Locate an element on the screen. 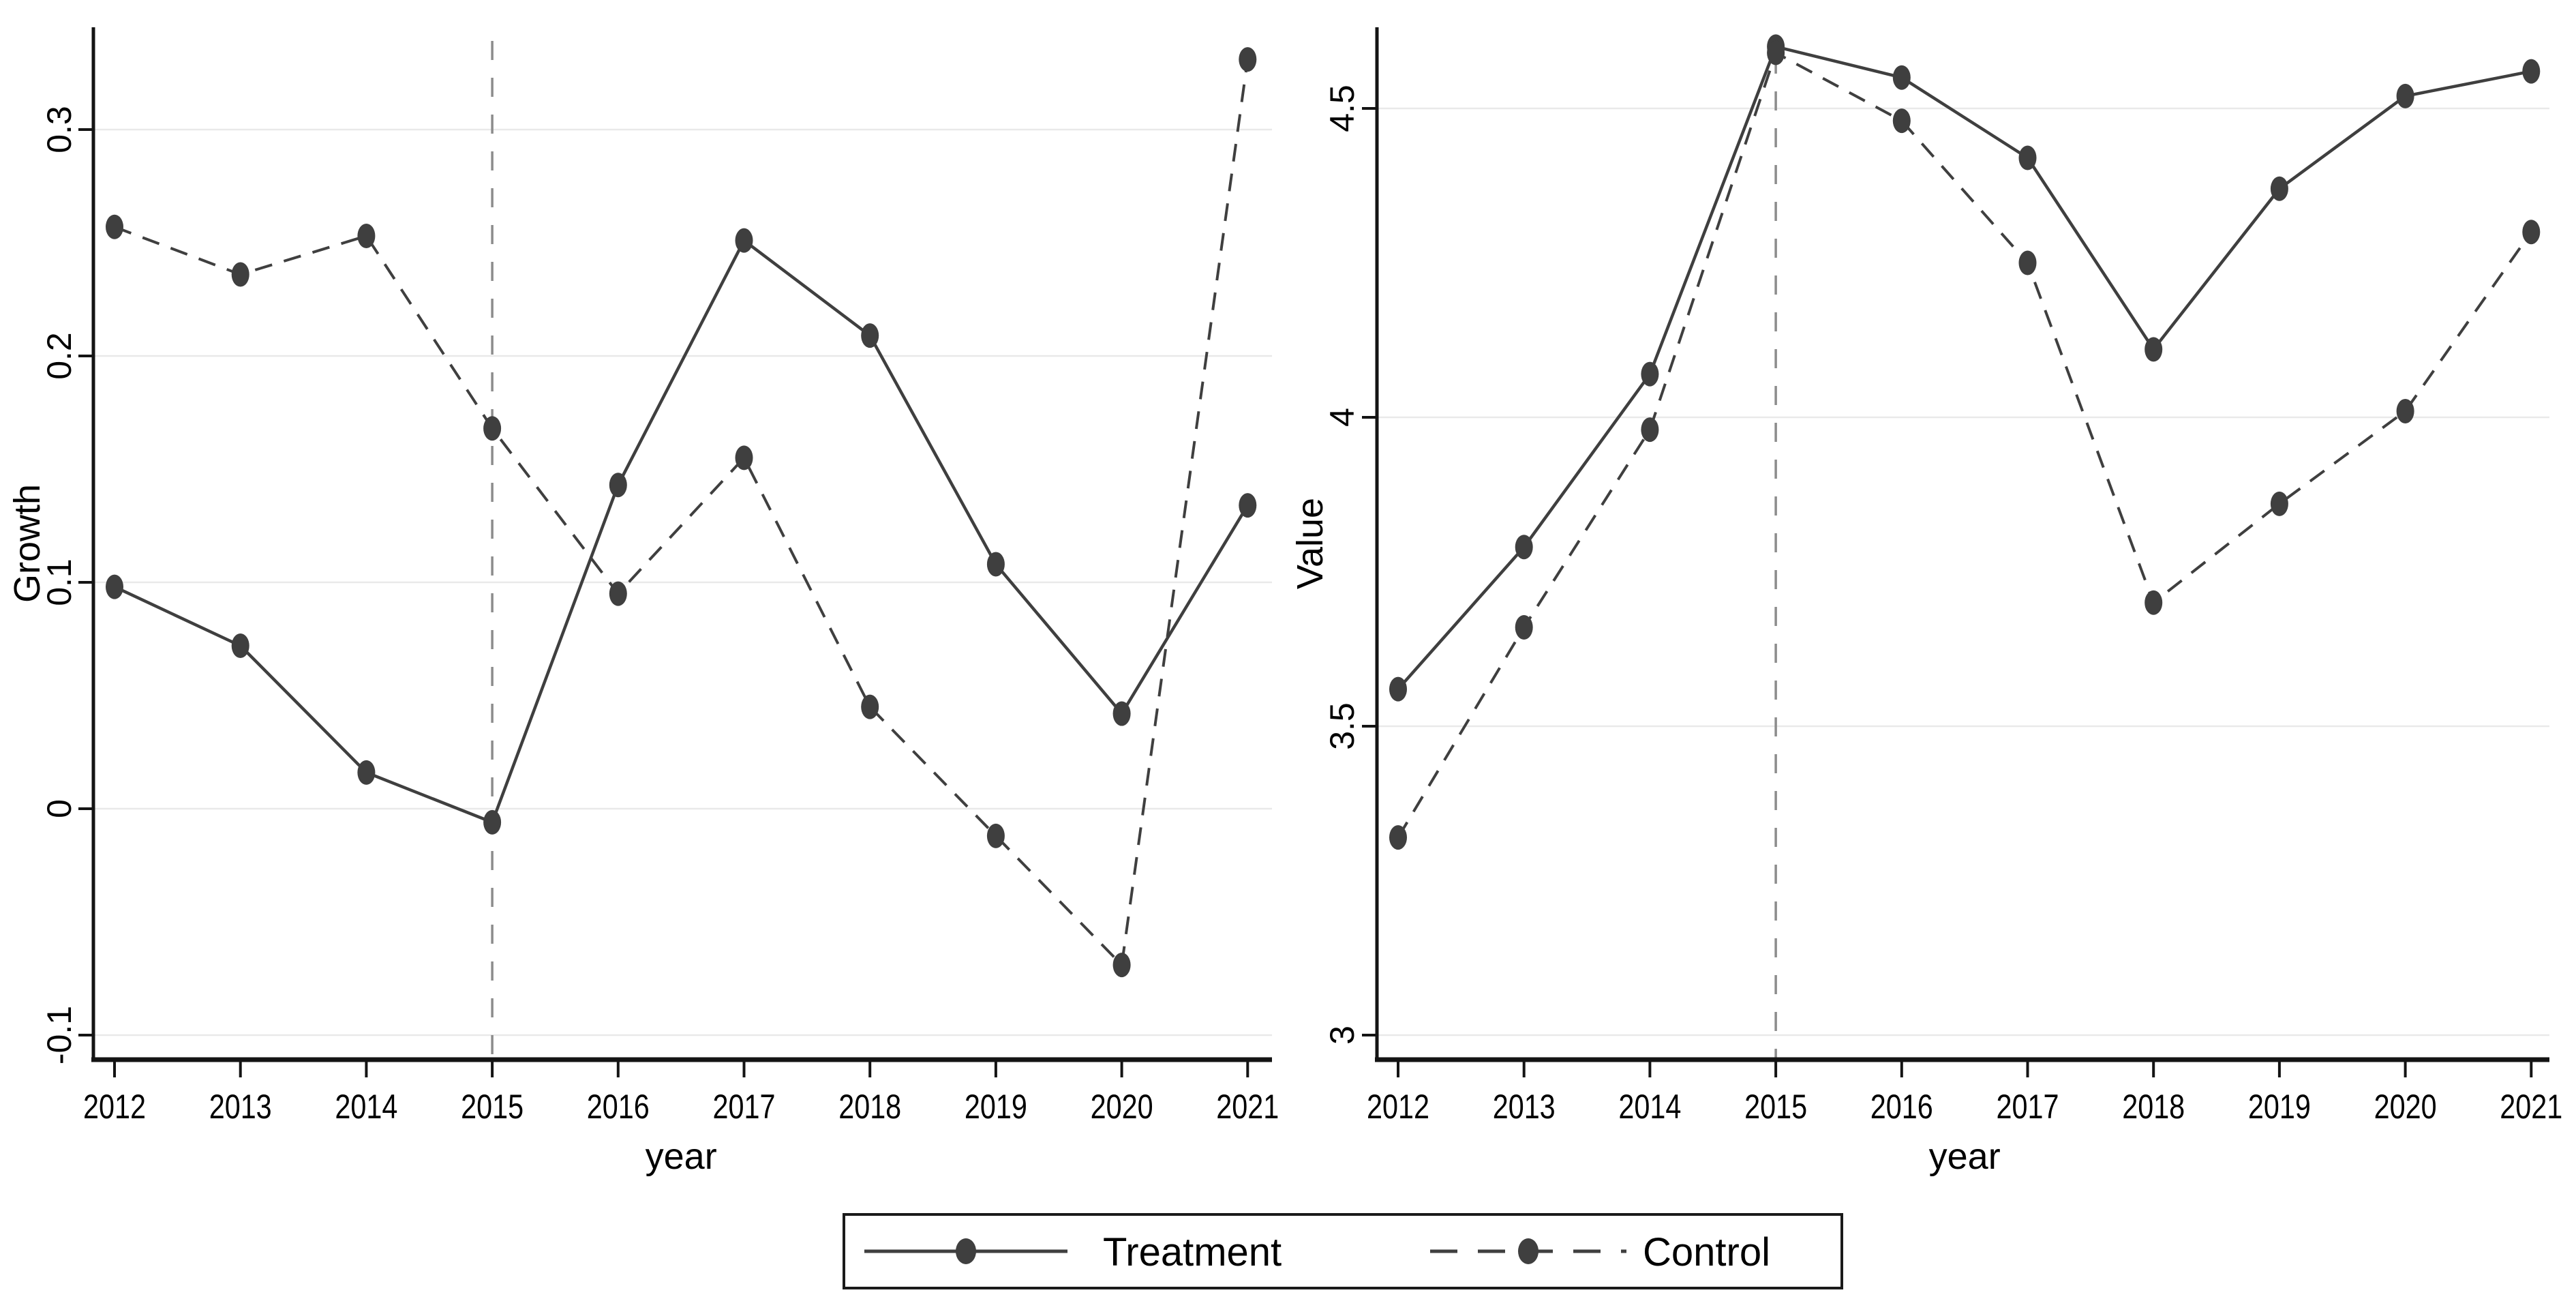 This screenshot has width=2576, height=1314. legend-control-label: Control is located at coordinates (1707, 1252).